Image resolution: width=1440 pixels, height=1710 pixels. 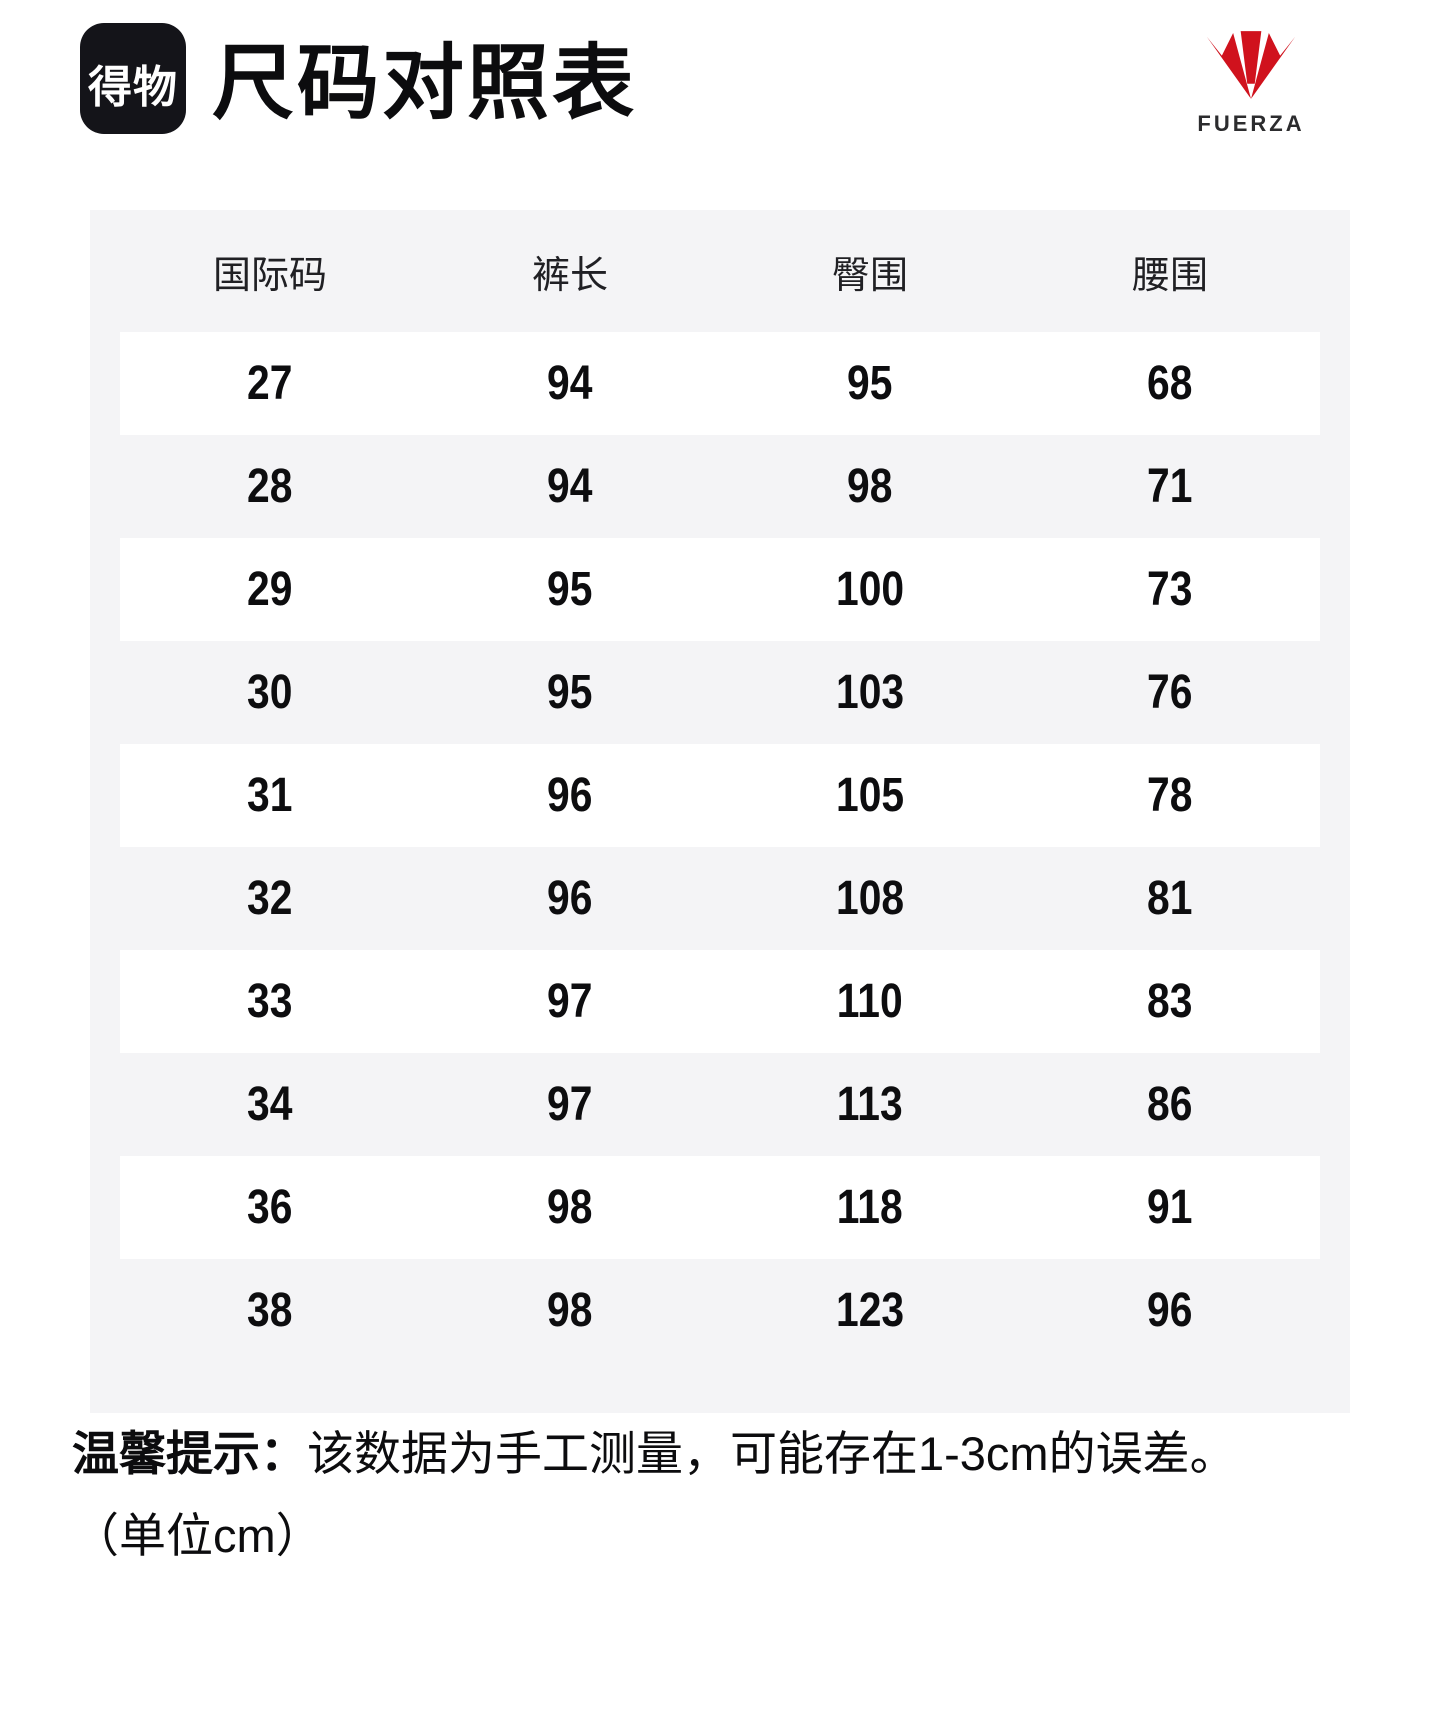 I want to click on cell-waist: 76, so click(x=1170, y=692).